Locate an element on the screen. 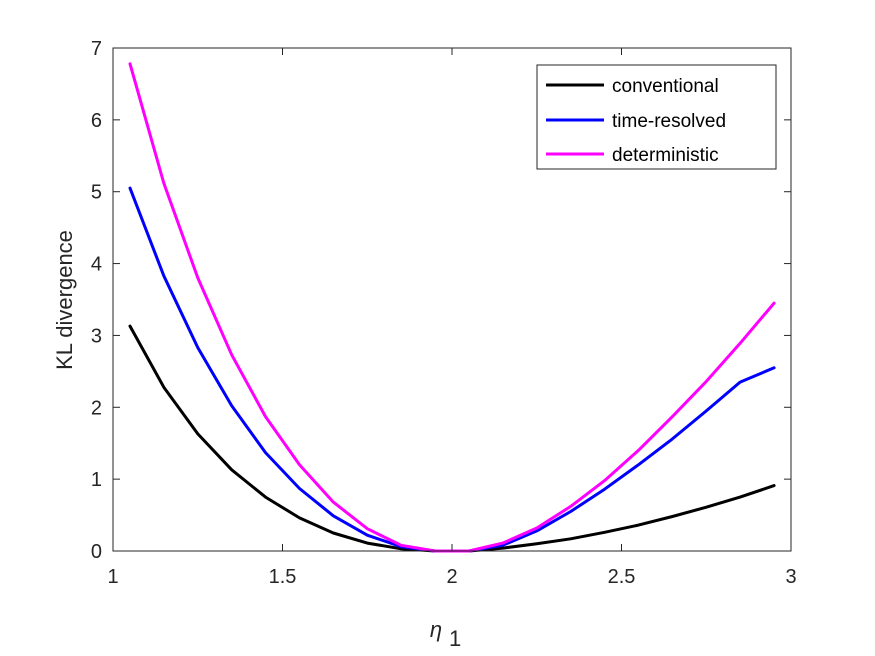 This screenshot has width=875, height=656. y-tick-label: 2 is located at coordinates (96, 408).